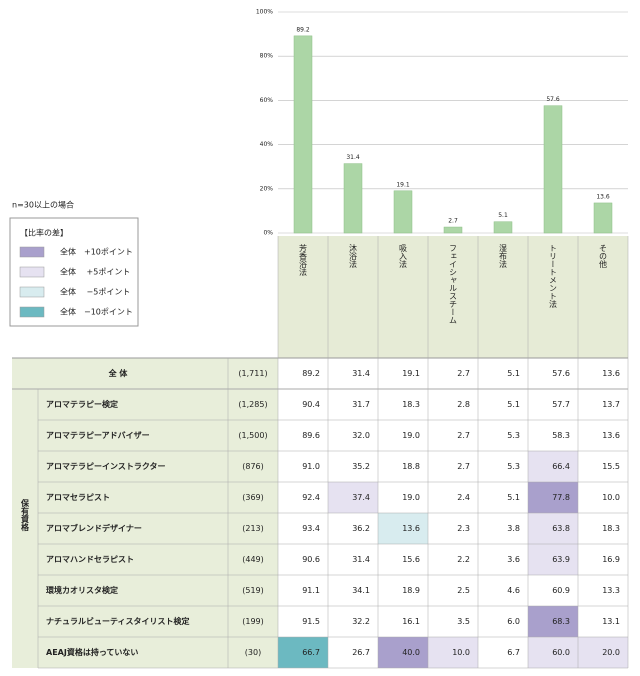 This screenshot has height=676, width=640. Describe the element at coordinates (403, 256) in the screenshot. I see `column-header: 吸入法` at that location.